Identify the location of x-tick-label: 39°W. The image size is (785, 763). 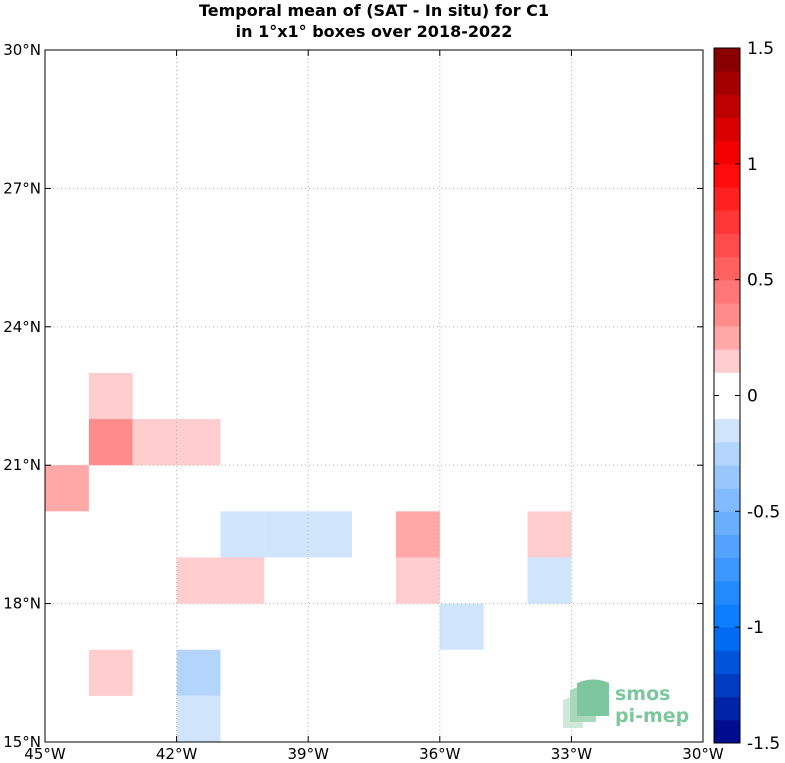
(308, 754).